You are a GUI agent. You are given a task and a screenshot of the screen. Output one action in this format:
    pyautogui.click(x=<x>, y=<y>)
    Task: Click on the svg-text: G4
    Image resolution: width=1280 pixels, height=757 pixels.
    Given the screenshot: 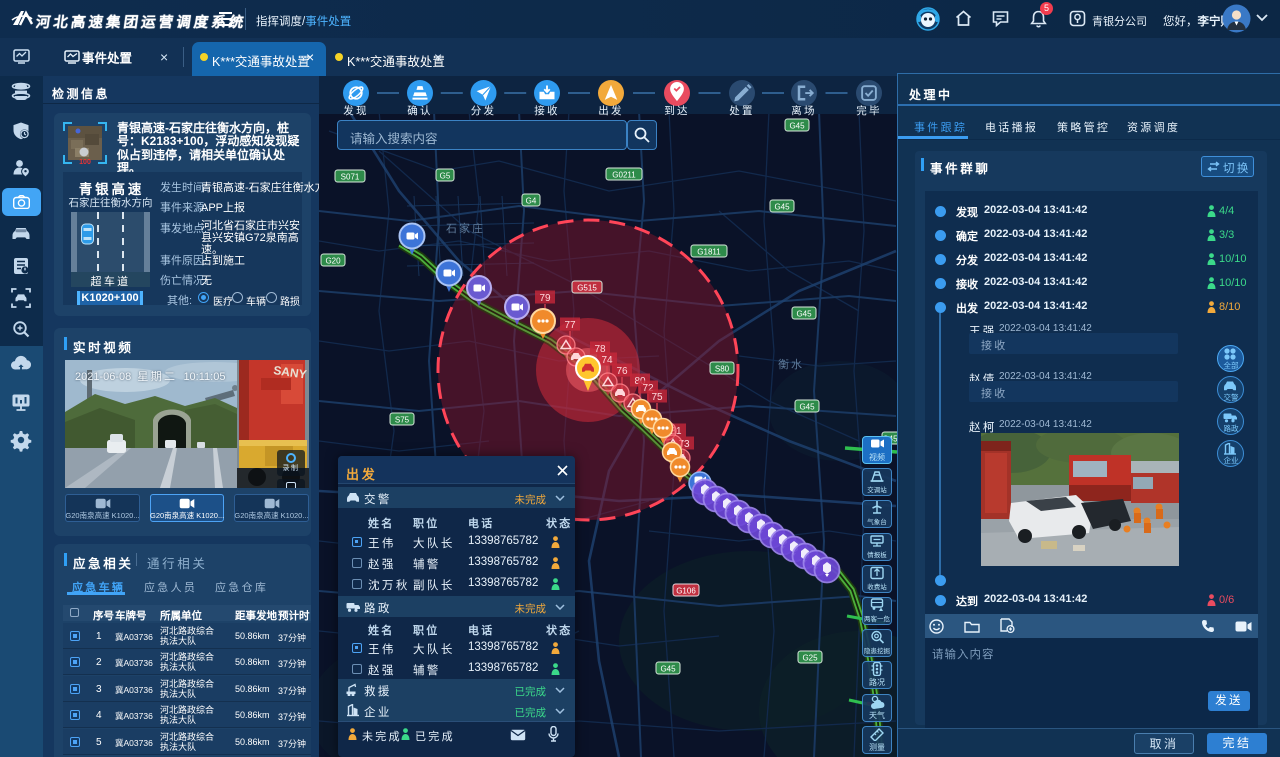 What is the action you would take?
    pyautogui.click(x=531, y=200)
    